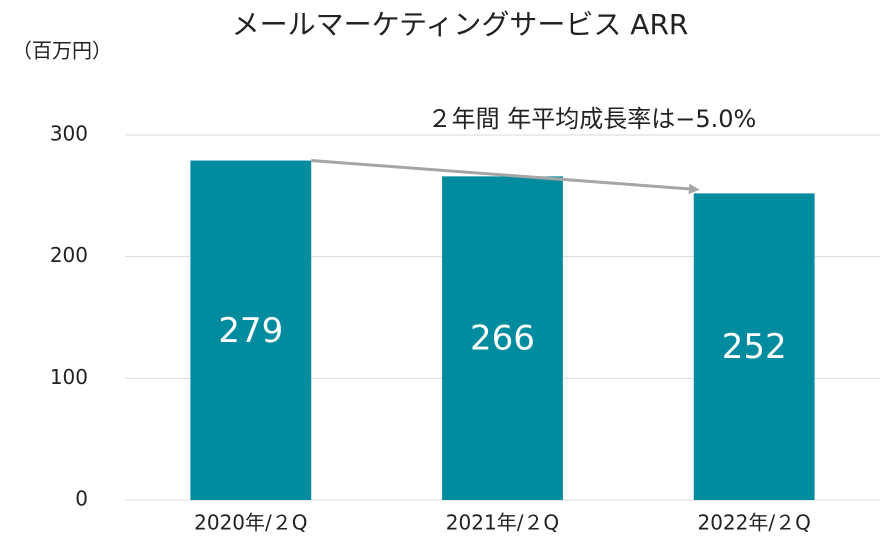 The height and width of the screenshot is (538, 884). Describe the element at coordinates (460, 24) in the screenshot. I see `chart-title: メールマーケティングサービス ARR` at that location.